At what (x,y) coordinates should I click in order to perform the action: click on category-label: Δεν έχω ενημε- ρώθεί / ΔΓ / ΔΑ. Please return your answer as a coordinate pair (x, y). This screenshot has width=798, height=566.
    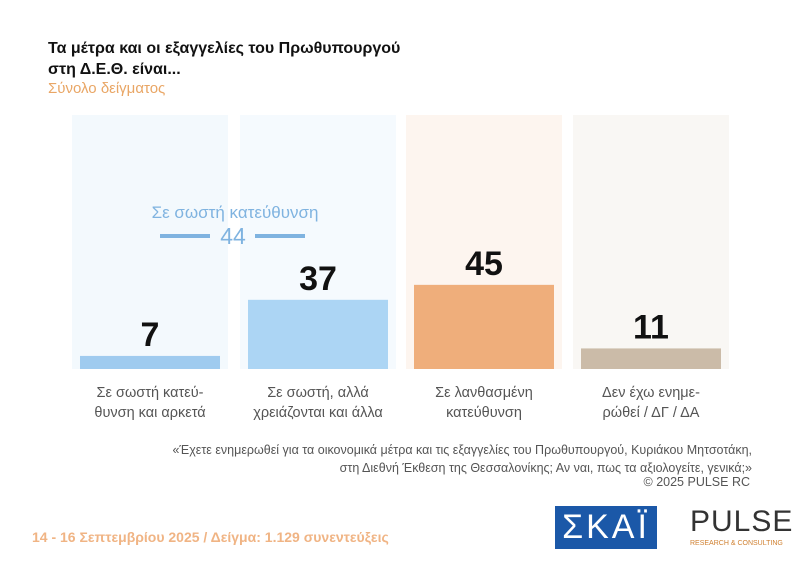
    Looking at the image, I should click on (651, 403).